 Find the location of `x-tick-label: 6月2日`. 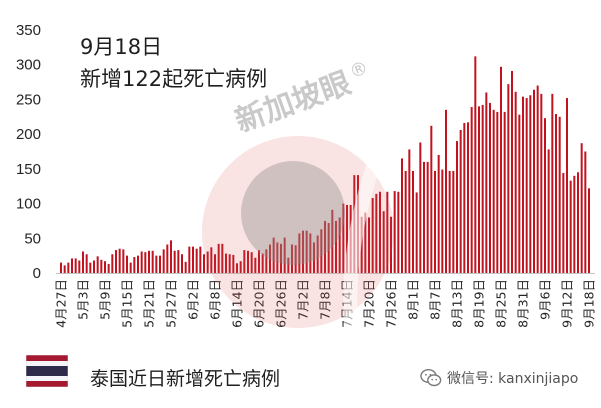

x-tick-label: 6月2日 is located at coordinates (193, 299).